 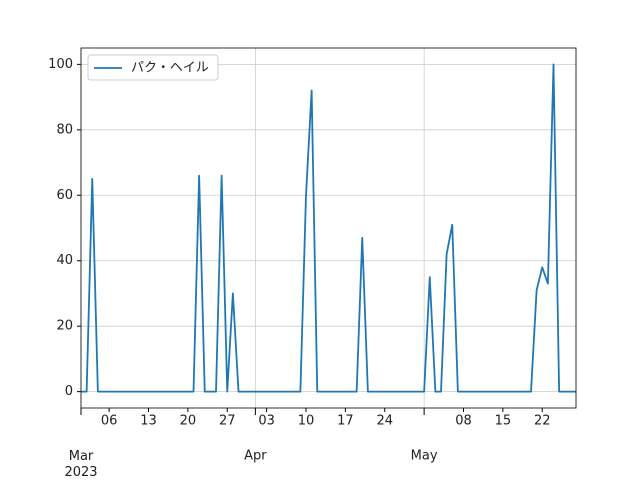 I want to click on x-tick-label: 13, so click(x=148, y=421).